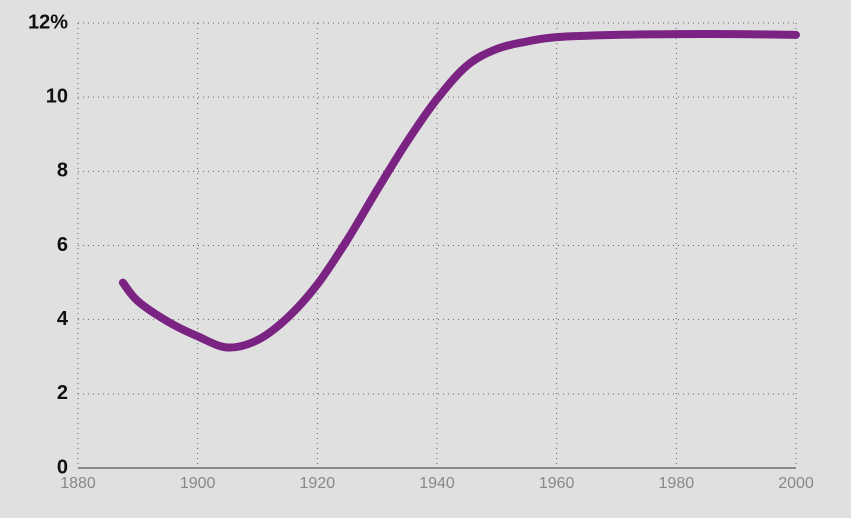 The height and width of the screenshot is (518, 851). What do you see at coordinates (437, 483) in the screenshot?
I see `x-tick-label: 1940` at bounding box center [437, 483].